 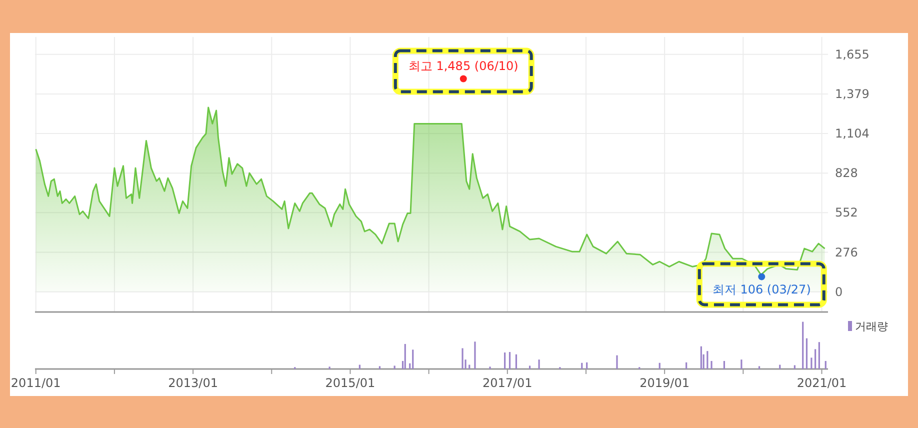 What do you see at coordinates (761, 289) in the screenshot?
I see `annotation: 최저 106 (03/27)` at bounding box center [761, 289].